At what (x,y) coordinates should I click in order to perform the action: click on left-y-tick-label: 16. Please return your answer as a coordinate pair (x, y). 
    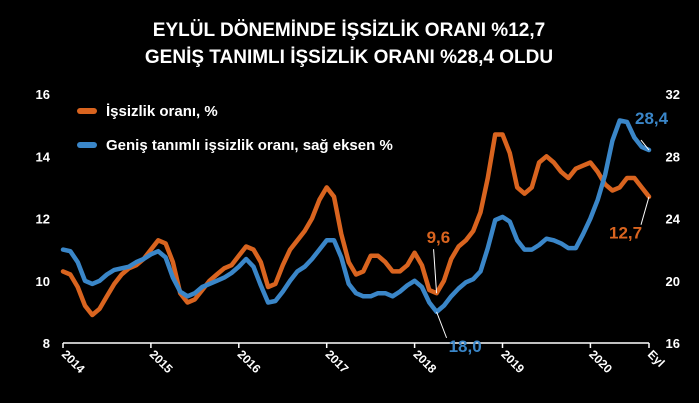
    Looking at the image, I should click on (43, 94).